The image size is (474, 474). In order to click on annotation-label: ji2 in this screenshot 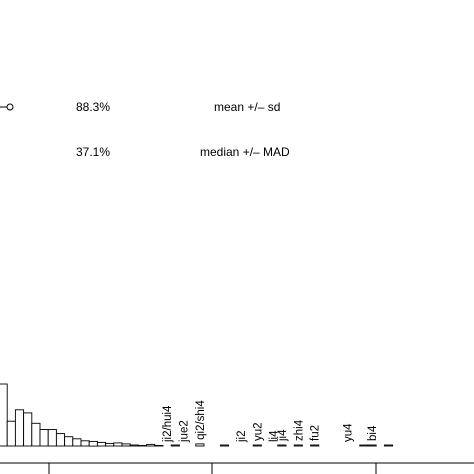, I will do `click(242, 436)`.